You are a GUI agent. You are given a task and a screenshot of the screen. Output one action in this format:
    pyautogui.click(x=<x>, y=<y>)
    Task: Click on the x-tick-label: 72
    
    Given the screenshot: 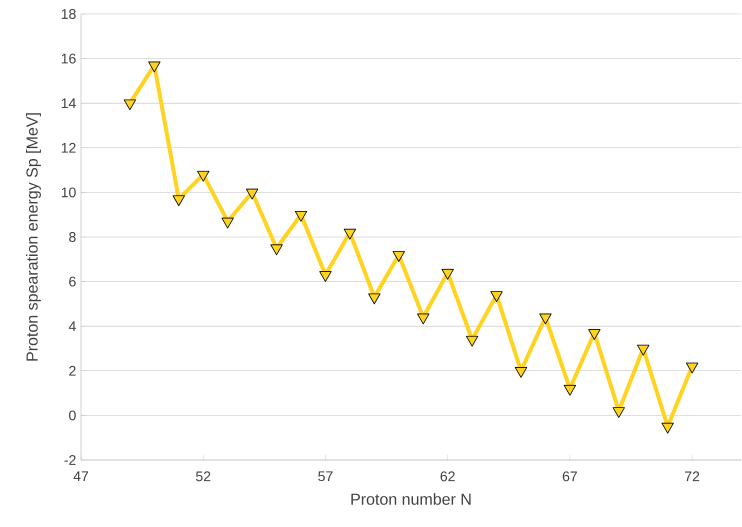 What is the action you would take?
    pyautogui.click(x=692, y=476)
    